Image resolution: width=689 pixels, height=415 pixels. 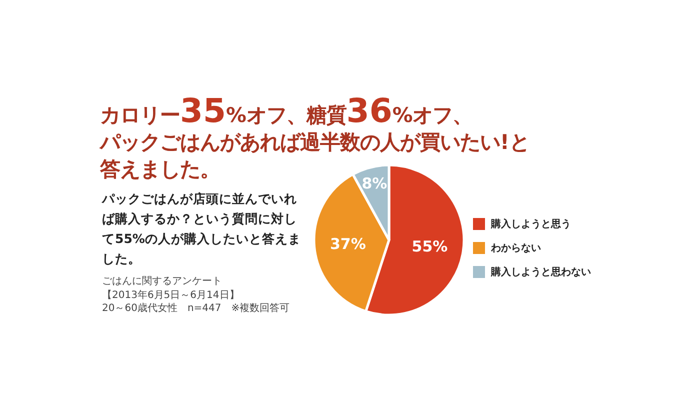 What do you see at coordinates (531, 224) in the screenshot?
I see `legend-label: 購入しようと思う` at bounding box center [531, 224].